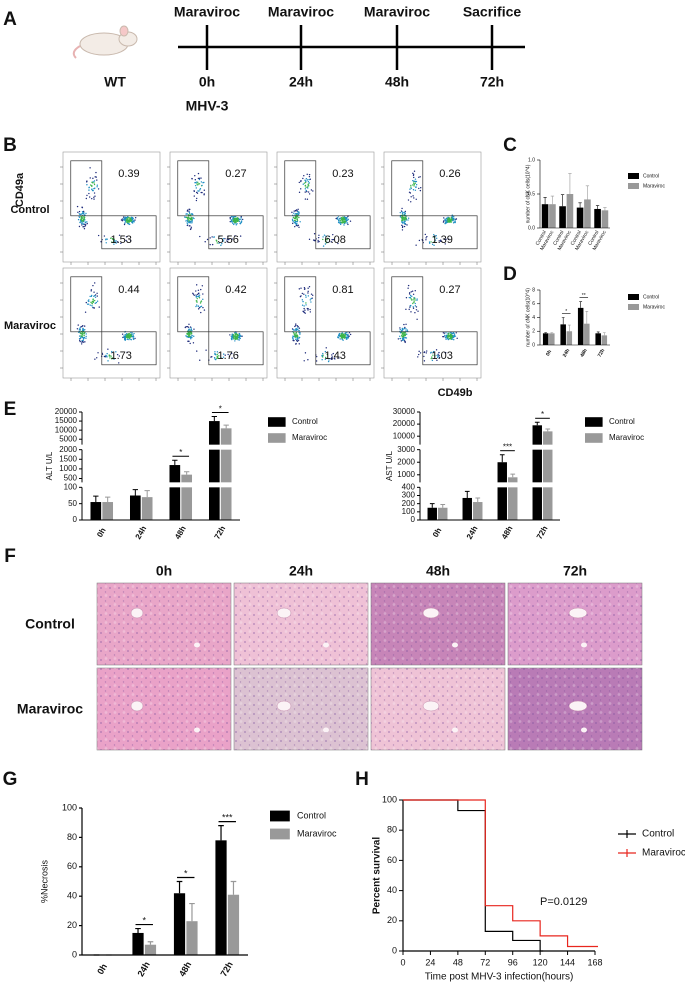 The height and width of the screenshot is (984, 685). I want to click on x-tick-label: 0h, so click(549, 353).